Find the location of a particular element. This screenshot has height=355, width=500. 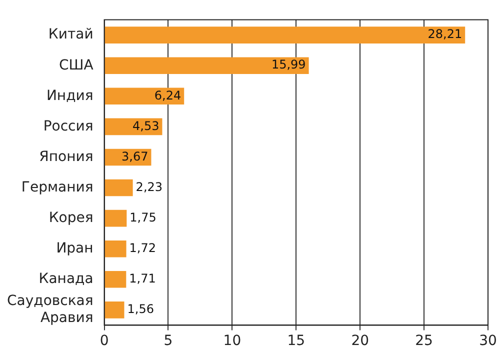

data-label: 1,72 is located at coordinates (142, 247).